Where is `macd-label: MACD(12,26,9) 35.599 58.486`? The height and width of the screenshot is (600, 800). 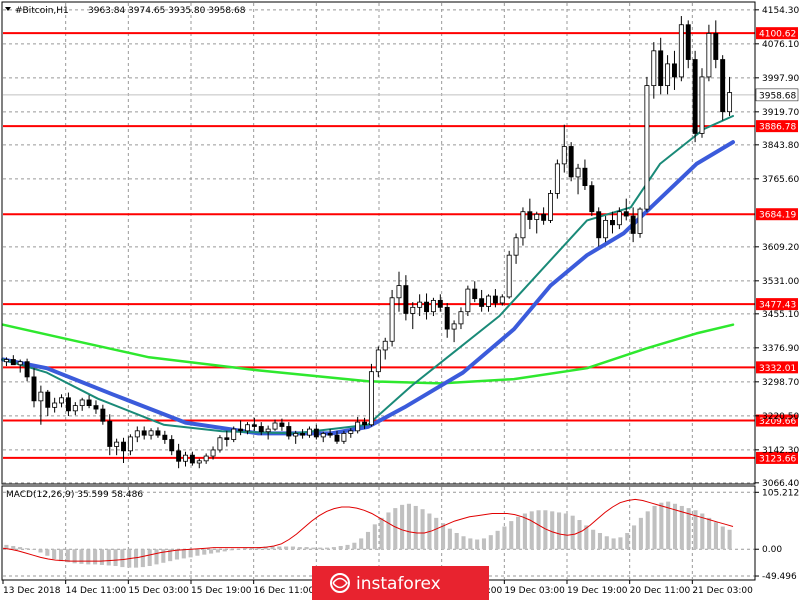 macd-label: MACD(12,26,9) 35.599 58.486 is located at coordinates (74, 495).